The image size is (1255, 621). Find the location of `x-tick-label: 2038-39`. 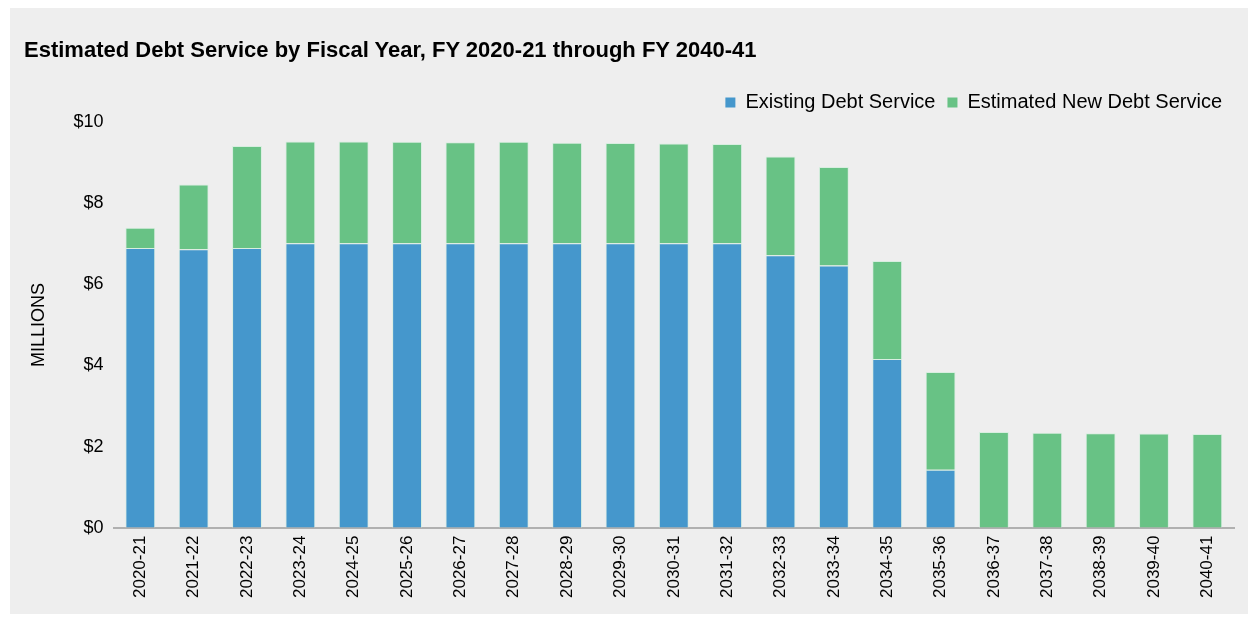

x-tick-label: 2038-39 is located at coordinates (1100, 566).